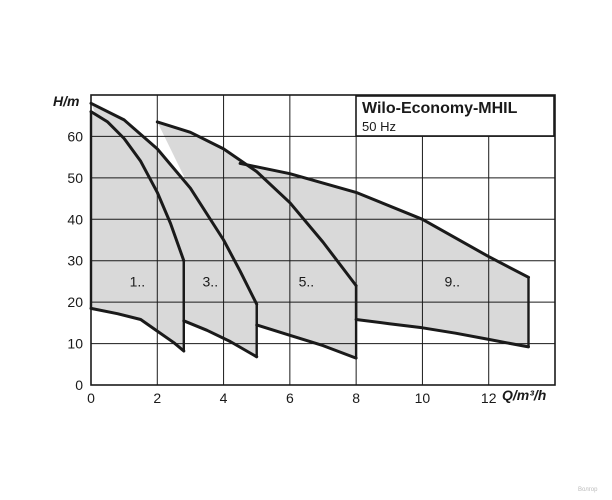 The height and width of the screenshot is (500, 612). I want to click on x-tick-label: 6, so click(290, 398).